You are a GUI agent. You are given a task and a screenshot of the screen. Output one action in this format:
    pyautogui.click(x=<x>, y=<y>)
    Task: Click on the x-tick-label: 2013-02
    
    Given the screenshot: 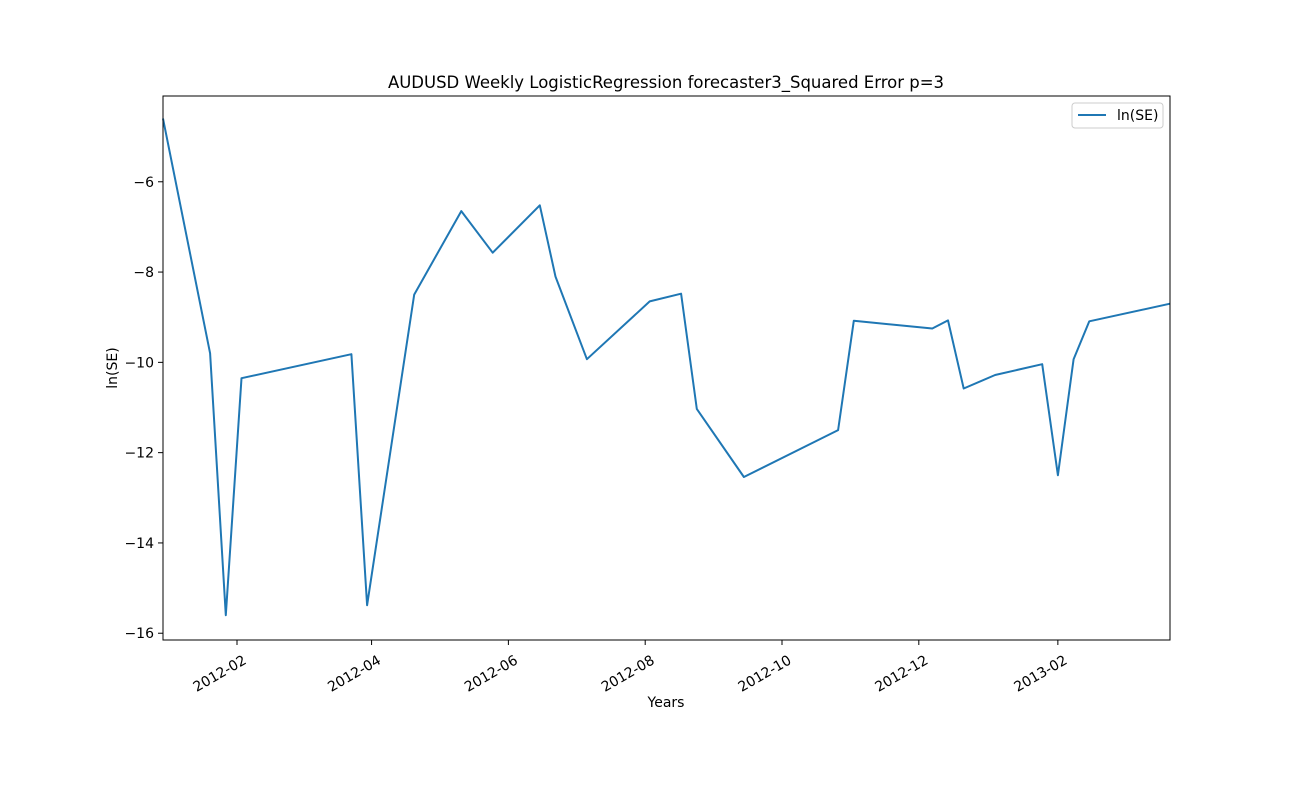 What is the action you would take?
    pyautogui.click(x=1040, y=674)
    